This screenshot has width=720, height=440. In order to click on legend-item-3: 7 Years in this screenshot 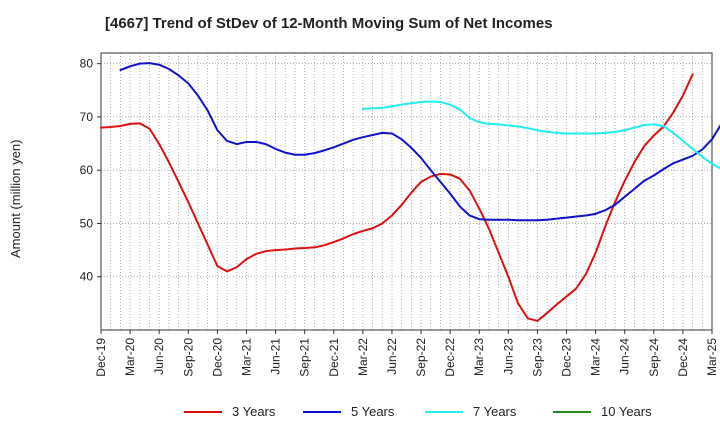, I will do `click(470, 411)`.